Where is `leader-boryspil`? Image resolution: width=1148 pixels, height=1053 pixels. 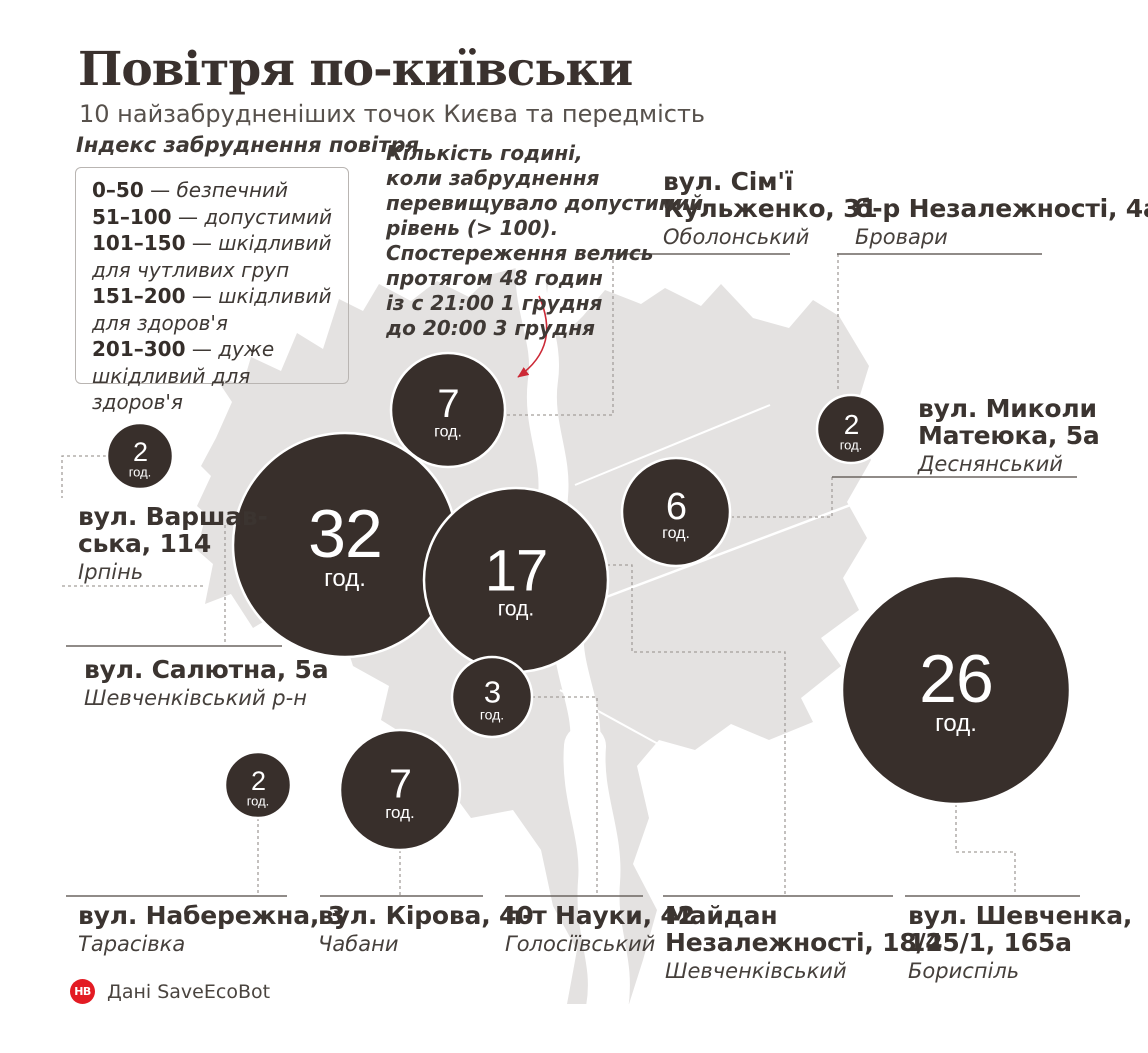
leader-boryspil is located at coordinates (985, 849).